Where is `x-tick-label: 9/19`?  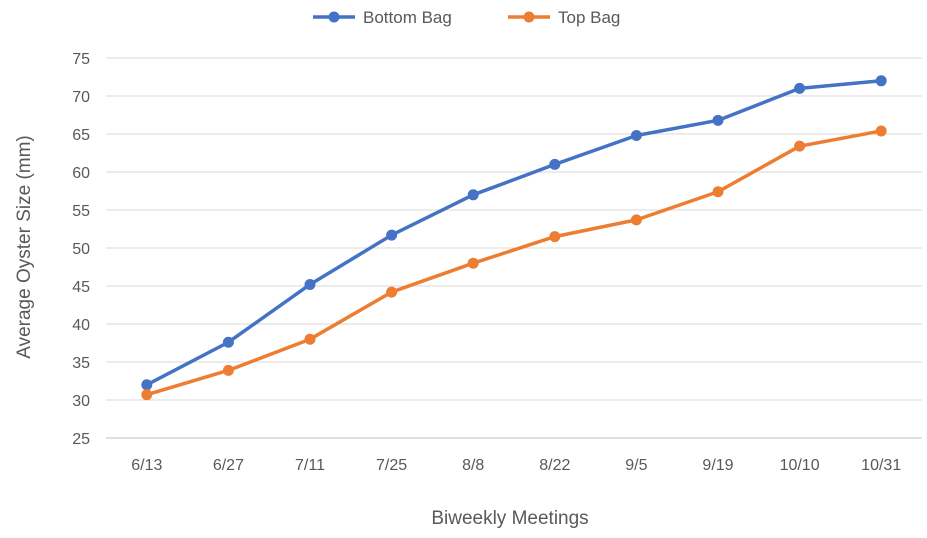 x-tick-label: 9/19 is located at coordinates (717, 465).